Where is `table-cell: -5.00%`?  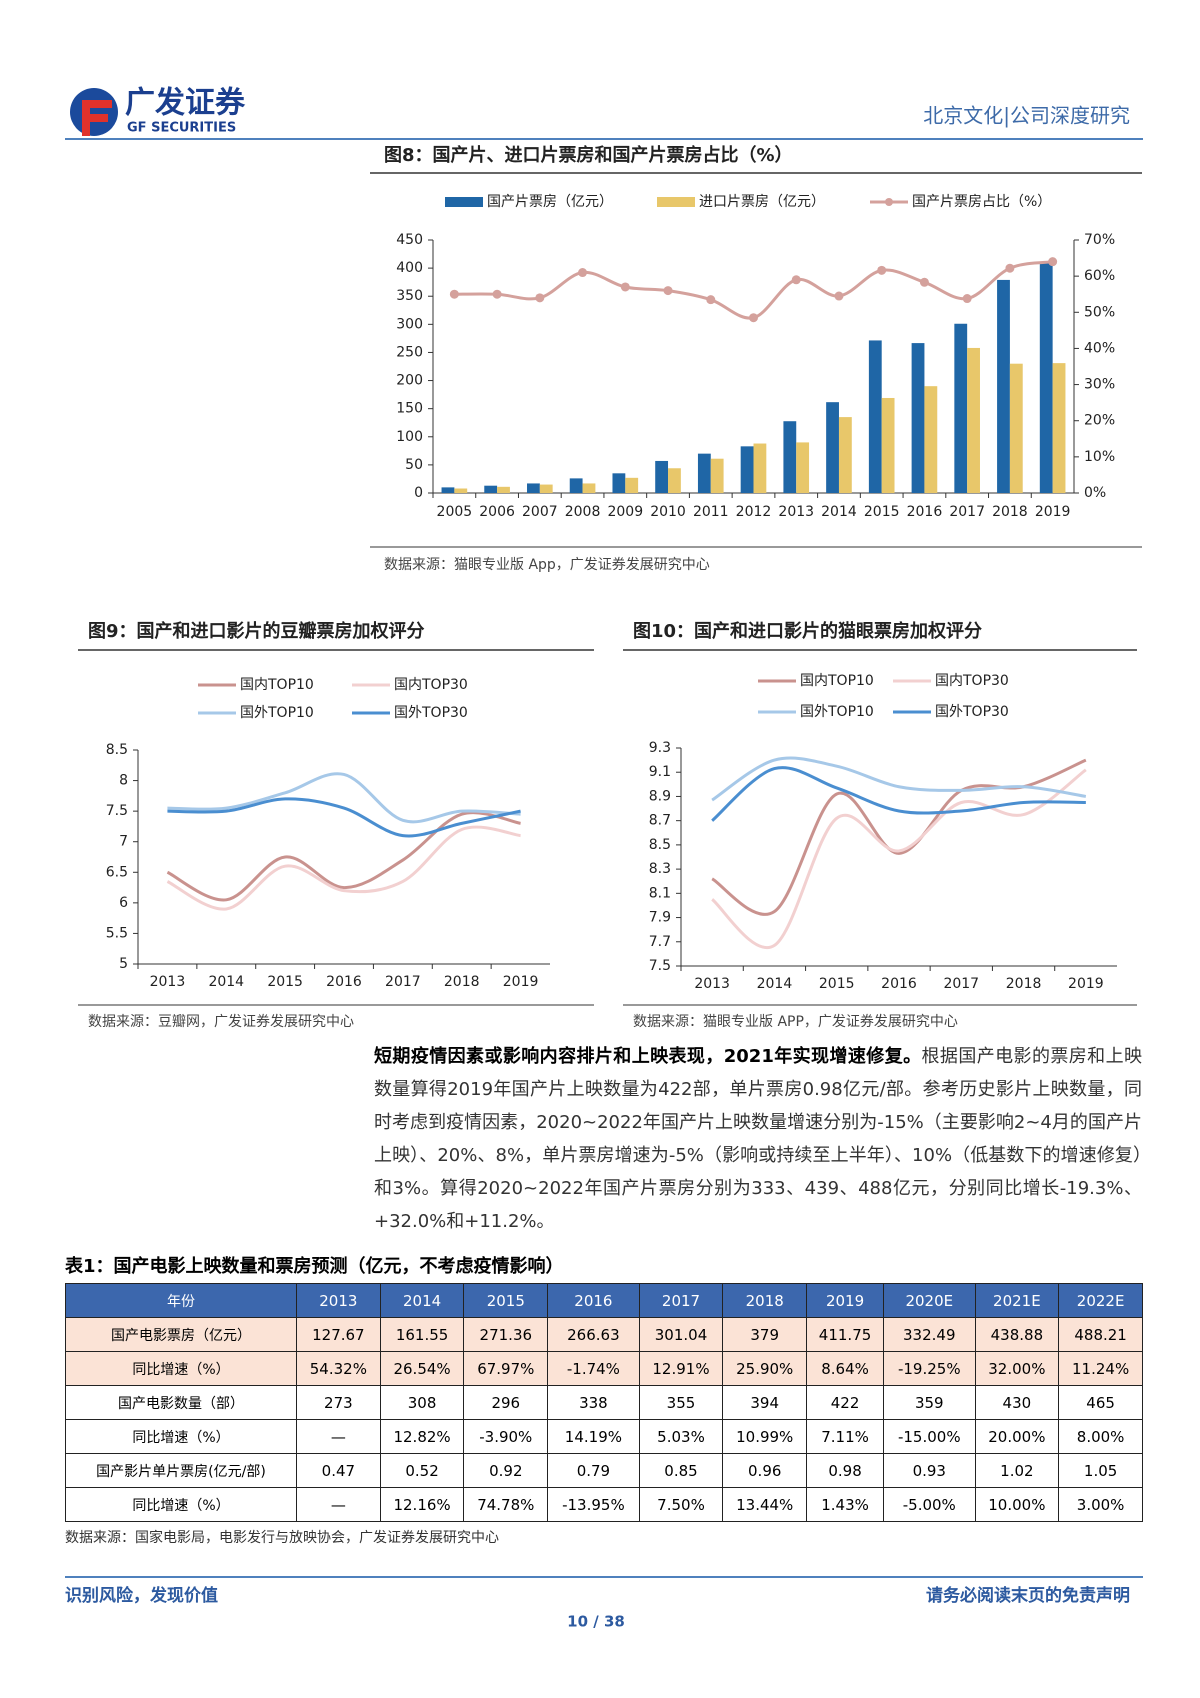 table-cell: -5.00% is located at coordinates (929, 1504).